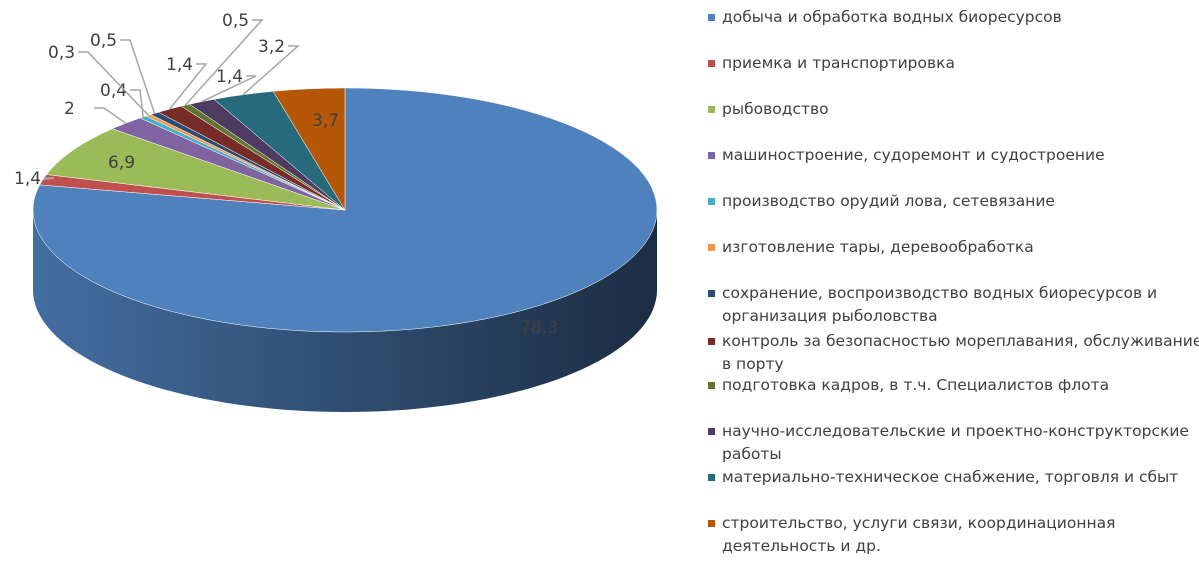 This screenshot has height=561, width=1199. What do you see at coordinates (69, 109) in the screenshot?
I see `data-label: 2` at bounding box center [69, 109].